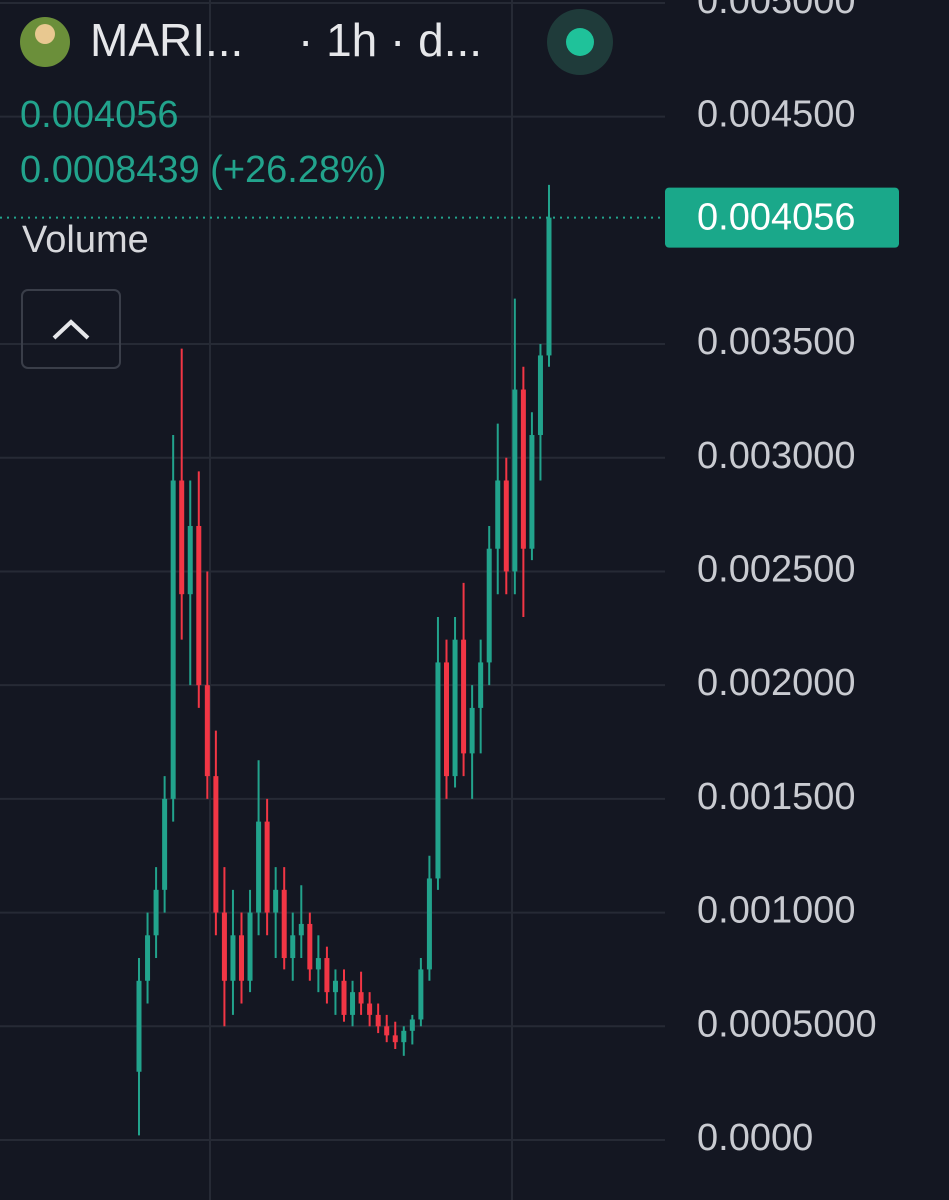  I want to click on chevron-icon, so click(71, 329).